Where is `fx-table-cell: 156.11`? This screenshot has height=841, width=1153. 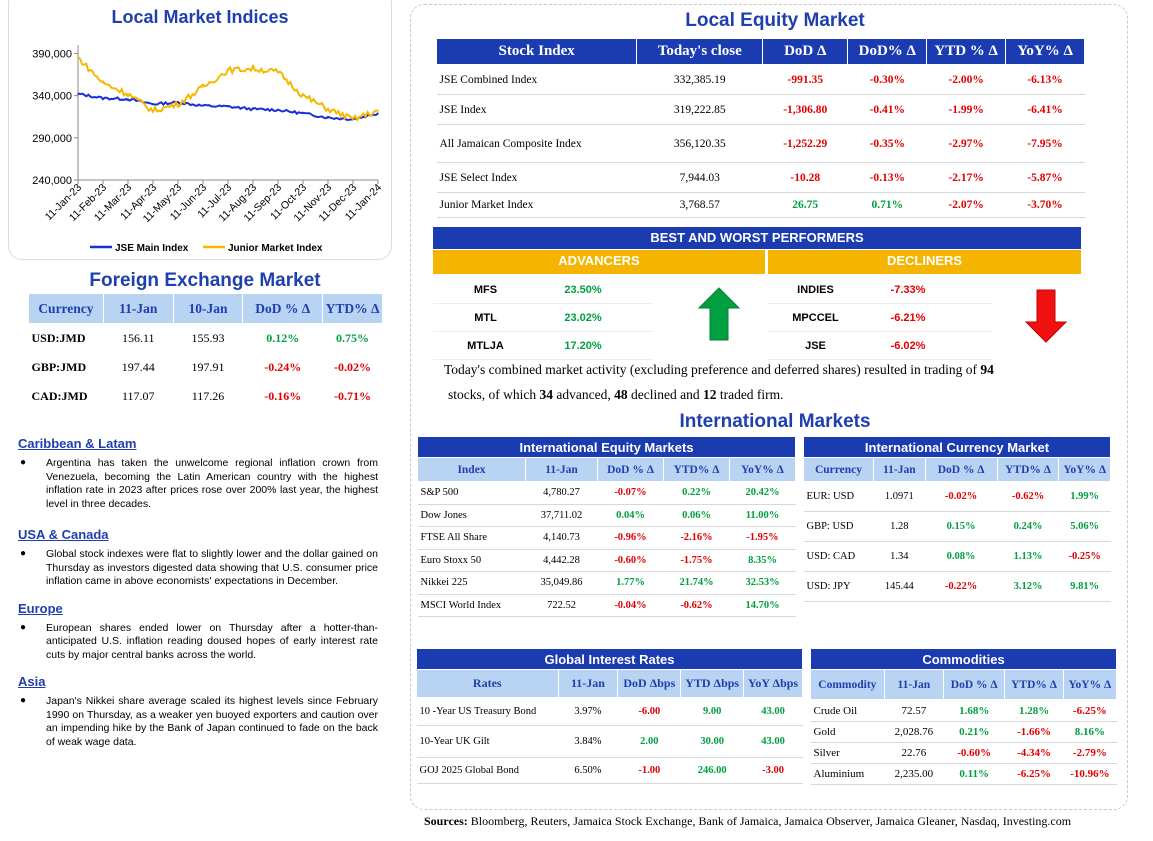
fx-table-cell: 156.11 is located at coordinates (138, 337).